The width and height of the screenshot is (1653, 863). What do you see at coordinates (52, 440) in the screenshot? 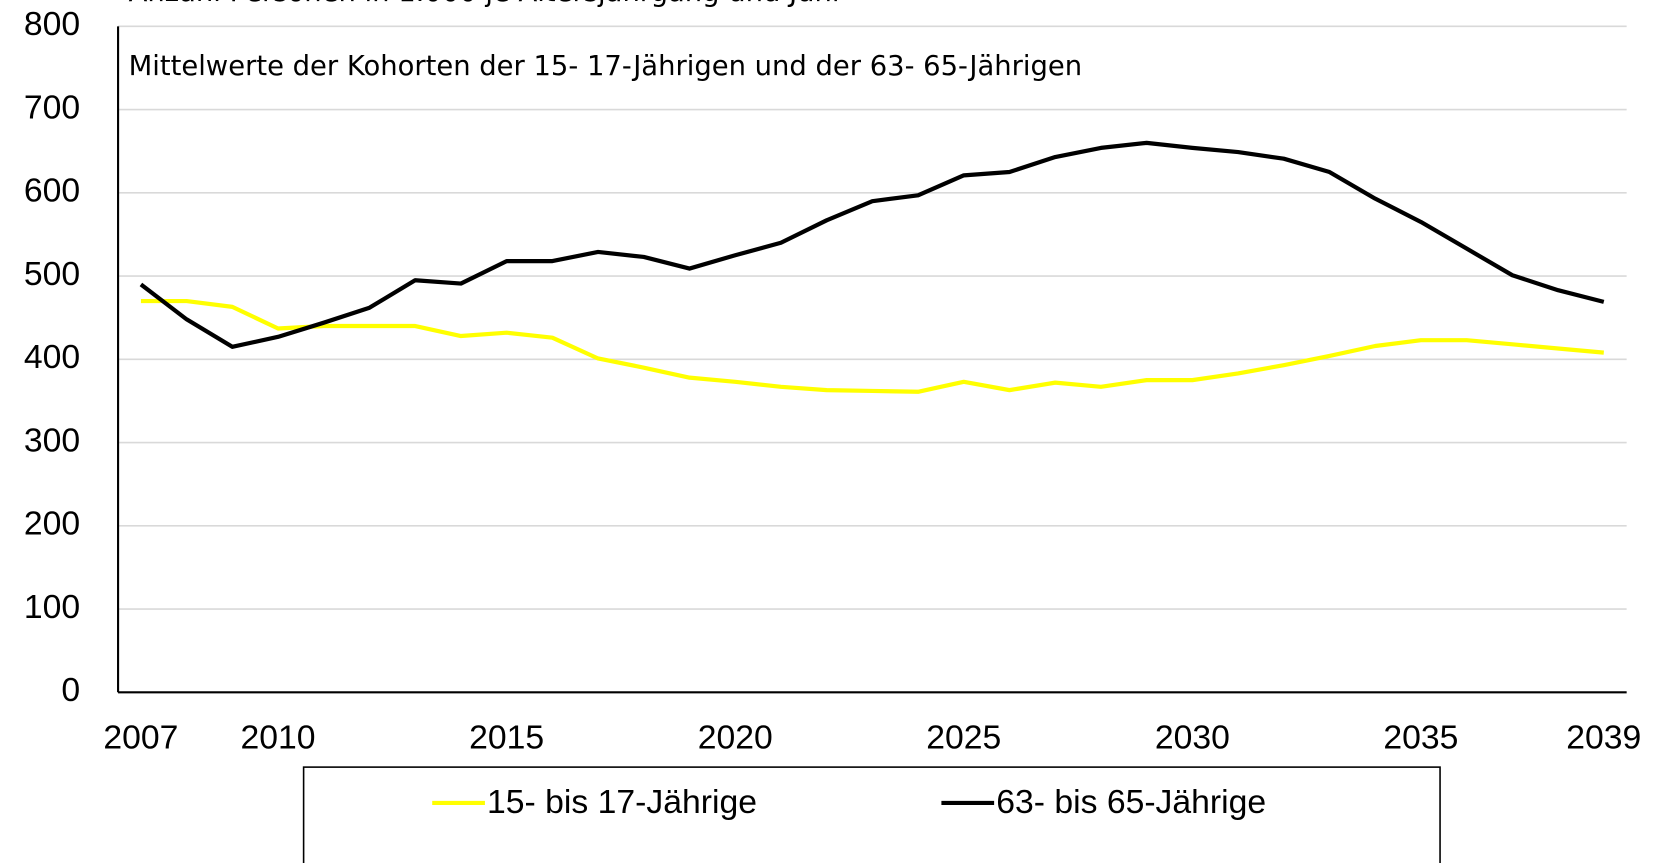
I see `y-tick-label: 300` at bounding box center [52, 440].